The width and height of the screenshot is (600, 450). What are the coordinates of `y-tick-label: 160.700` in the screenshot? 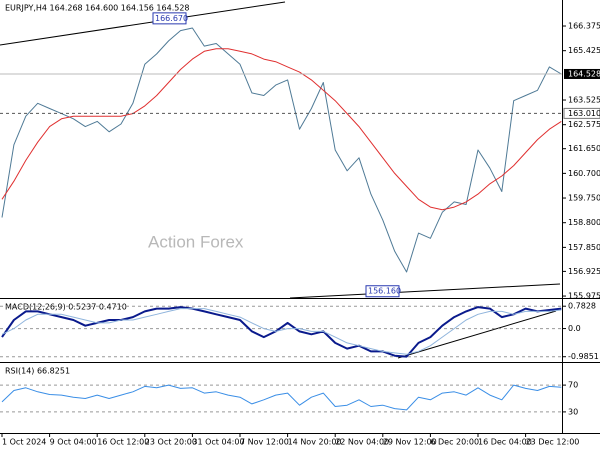 It's located at (584, 173).